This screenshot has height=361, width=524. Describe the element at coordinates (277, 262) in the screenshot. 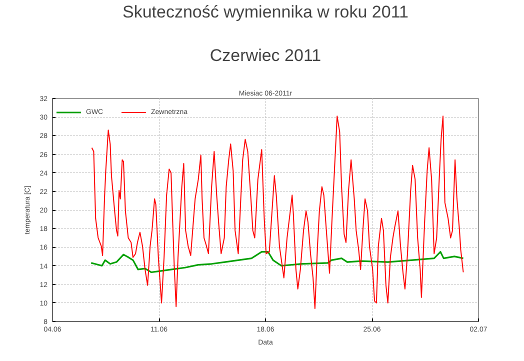

I see `line-series` at that location.